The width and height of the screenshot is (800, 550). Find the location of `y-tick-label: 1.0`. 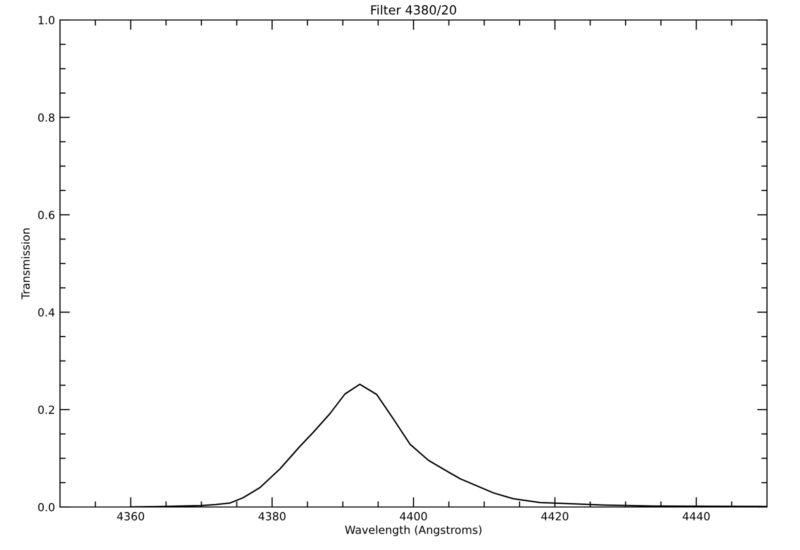

y-tick-label: 1.0 is located at coordinates (46, 20).